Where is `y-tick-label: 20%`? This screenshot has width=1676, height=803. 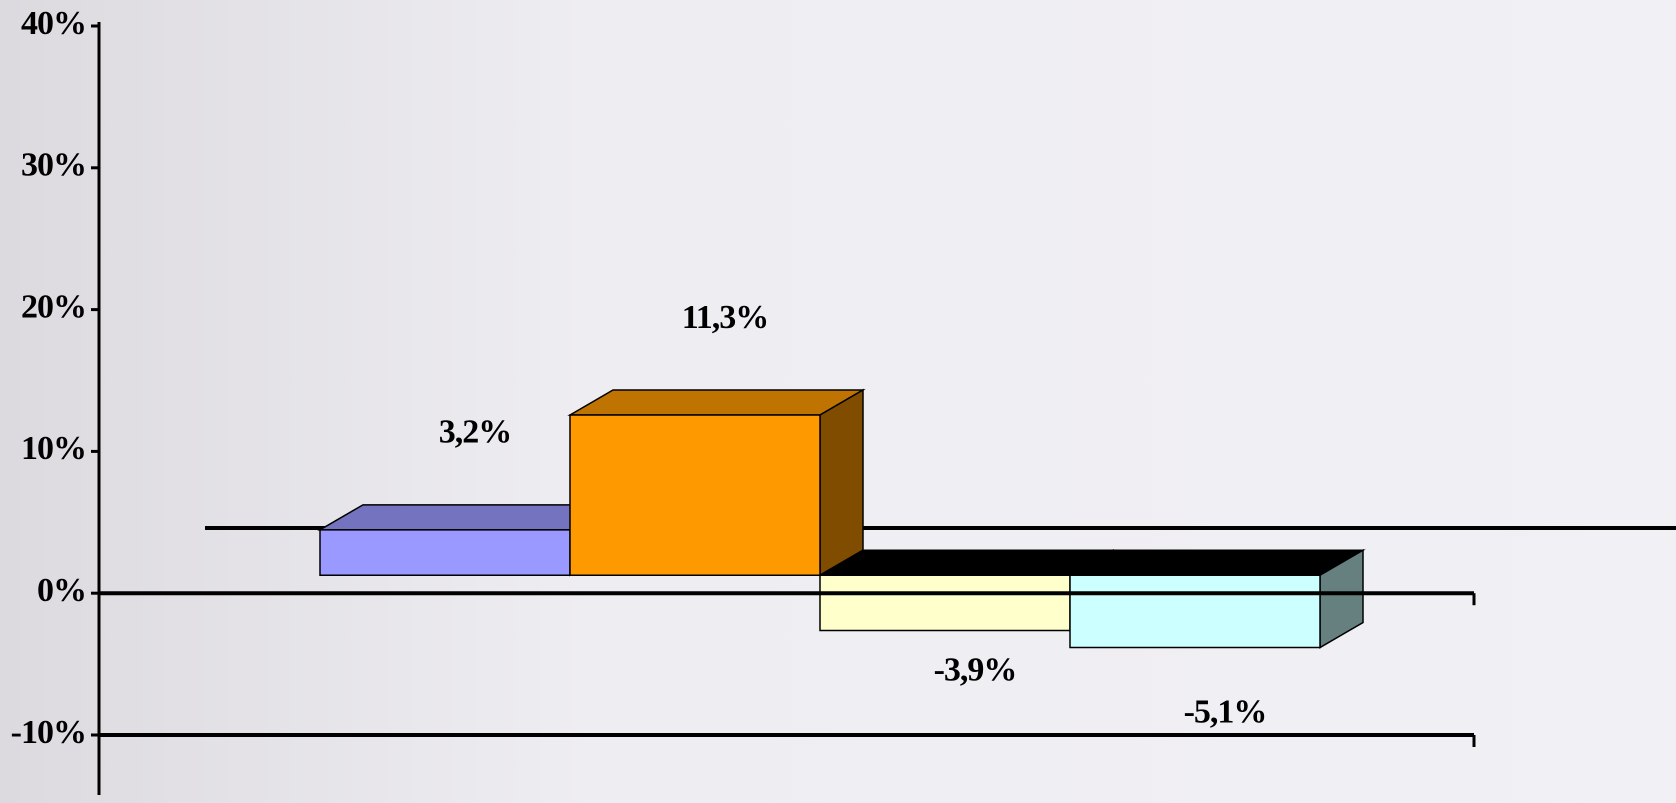 y-tick-label: 20% is located at coordinates (53, 306).